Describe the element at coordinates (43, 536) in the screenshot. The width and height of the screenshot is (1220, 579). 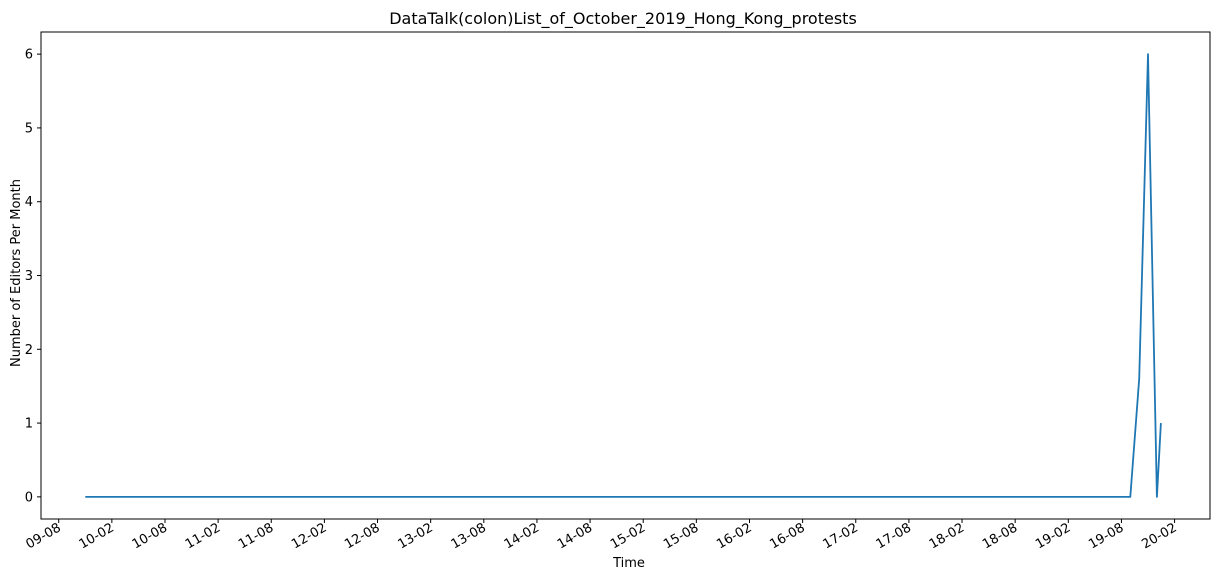
I see `x-tick-label: 09-08` at that location.